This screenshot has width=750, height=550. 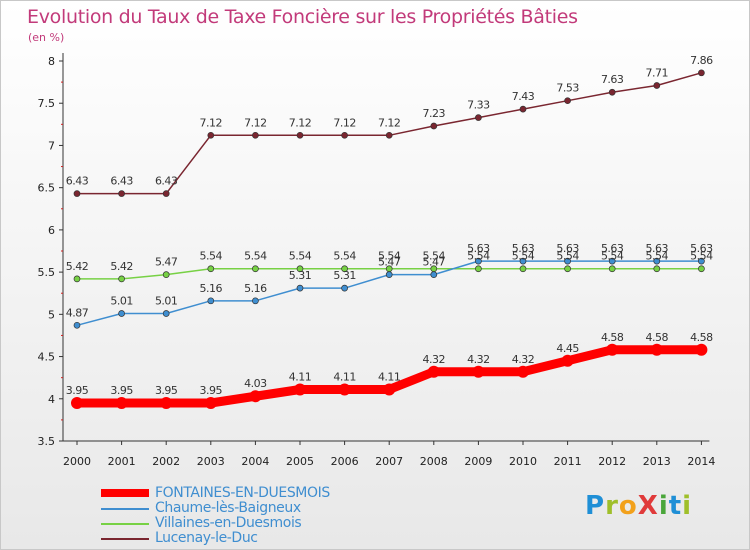 I want to click on data-label: 7.33, so click(x=478, y=105).